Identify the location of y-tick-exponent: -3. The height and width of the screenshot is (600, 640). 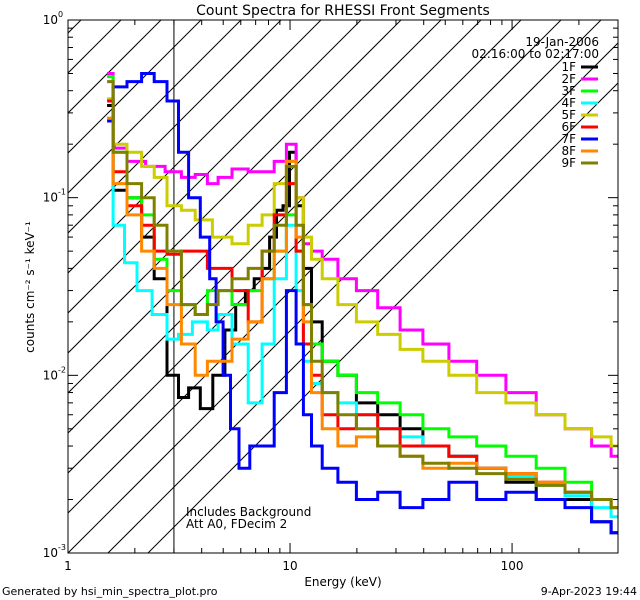
(62, 547).